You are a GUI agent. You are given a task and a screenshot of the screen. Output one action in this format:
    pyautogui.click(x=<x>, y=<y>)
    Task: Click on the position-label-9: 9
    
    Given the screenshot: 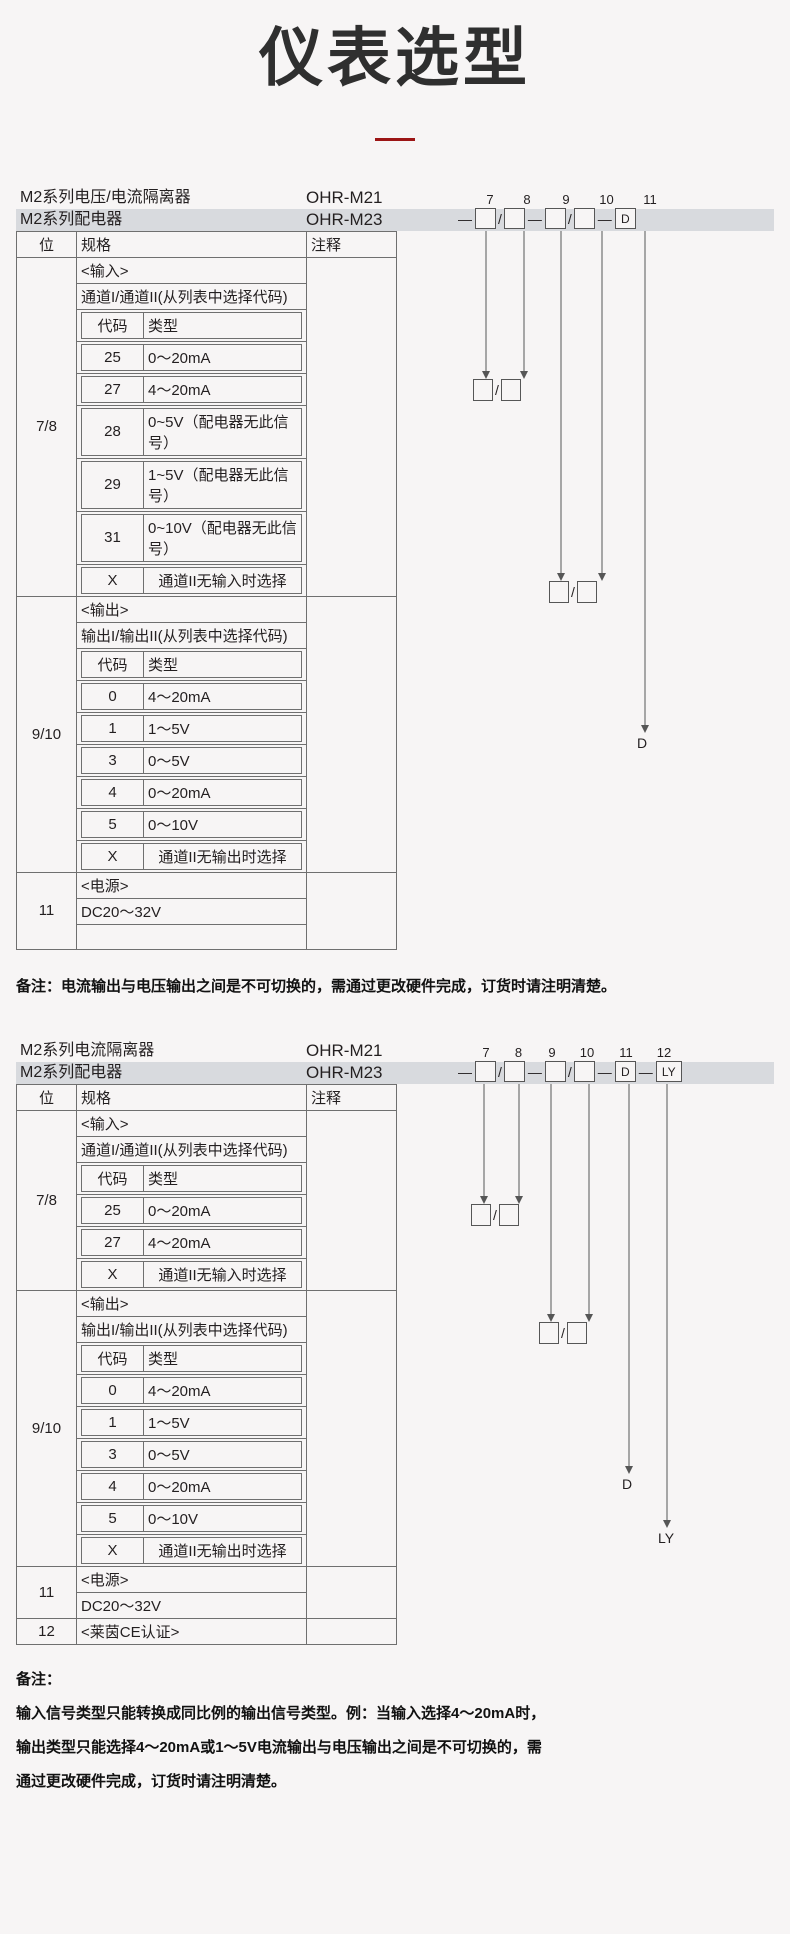 What is the action you would take?
    pyautogui.click(x=566, y=199)
    